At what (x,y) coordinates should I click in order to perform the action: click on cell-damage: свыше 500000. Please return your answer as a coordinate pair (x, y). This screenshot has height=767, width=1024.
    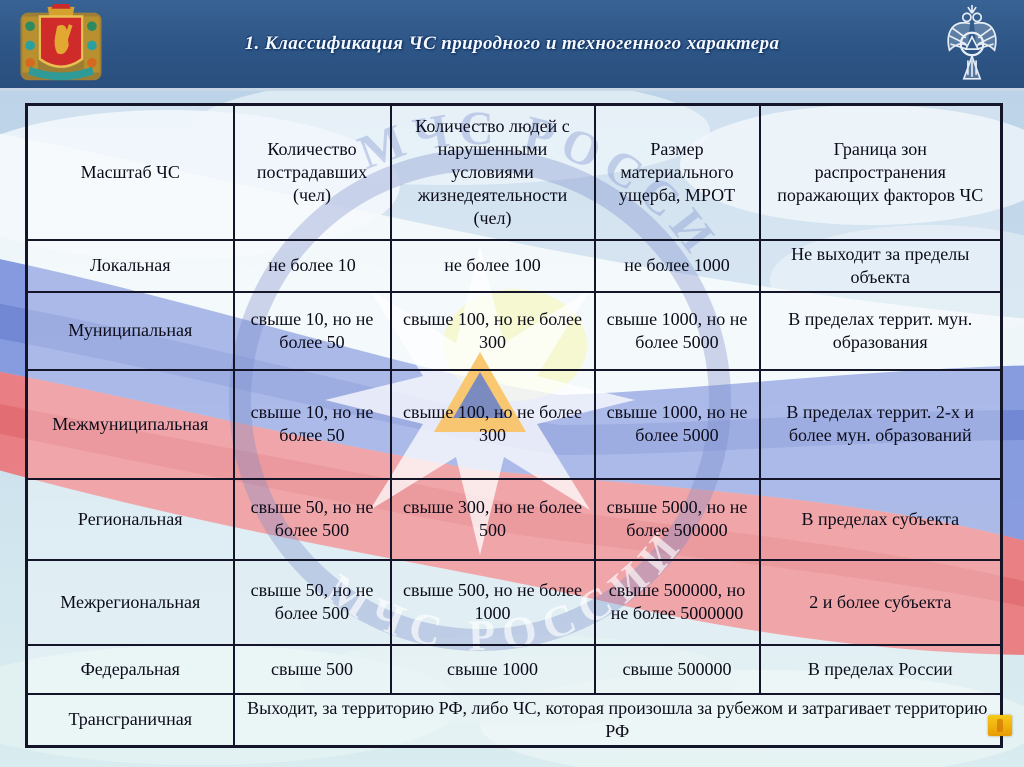
    Looking at the image, I should click on (677, 669).